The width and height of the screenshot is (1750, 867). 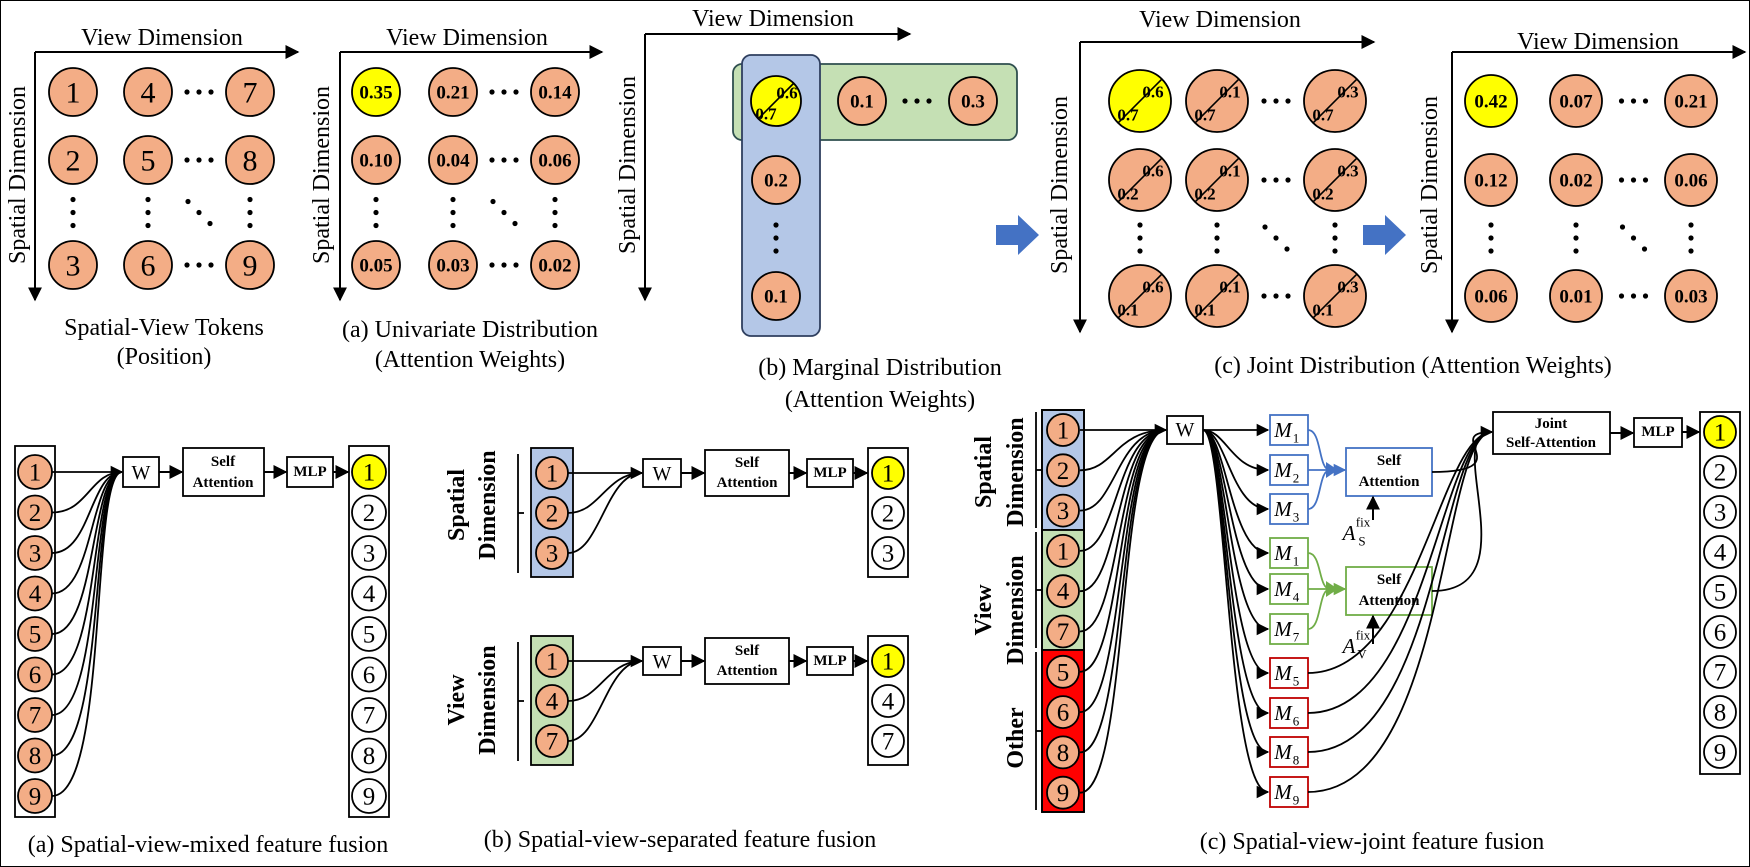 What do you see at coordinates (1389, 461) in the screenshot?
I see `joint-spatial-self-line1: Self` at bounding box center [1389, 461].